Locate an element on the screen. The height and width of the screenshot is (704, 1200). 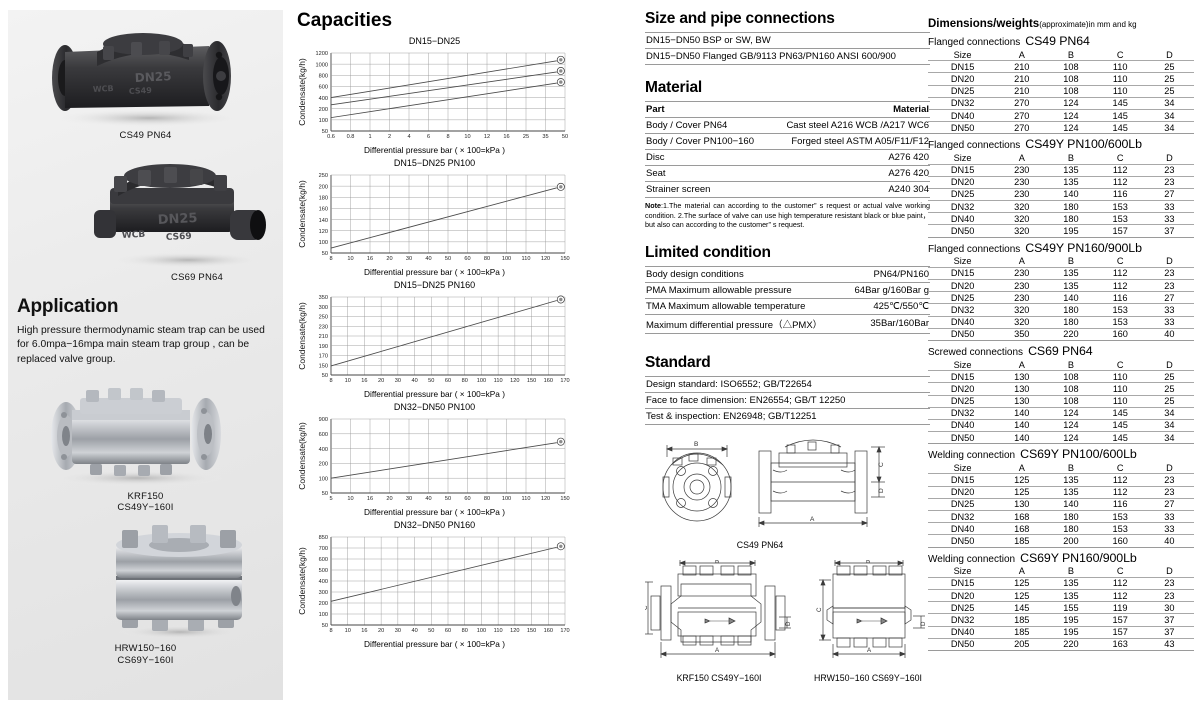
table-cell: 157 is located at coordinates (1120, 632).